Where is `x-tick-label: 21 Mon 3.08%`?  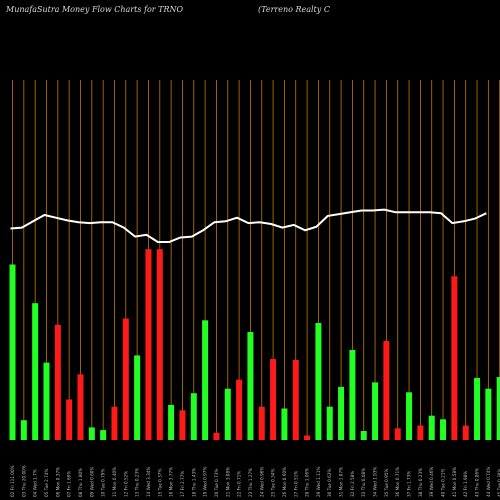 x-tick-label: 21 Mon 3.08% is located at coordinates (227, 482).